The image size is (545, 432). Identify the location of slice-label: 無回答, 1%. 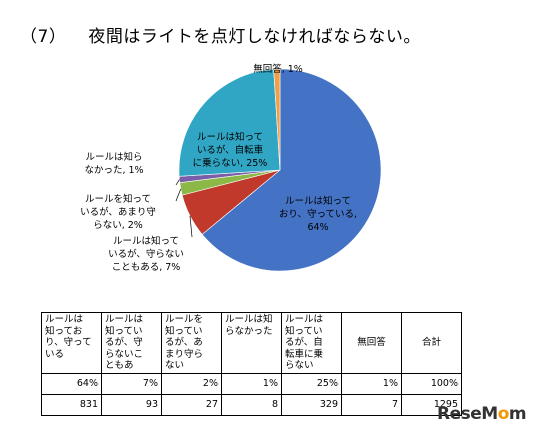
(278, 69).